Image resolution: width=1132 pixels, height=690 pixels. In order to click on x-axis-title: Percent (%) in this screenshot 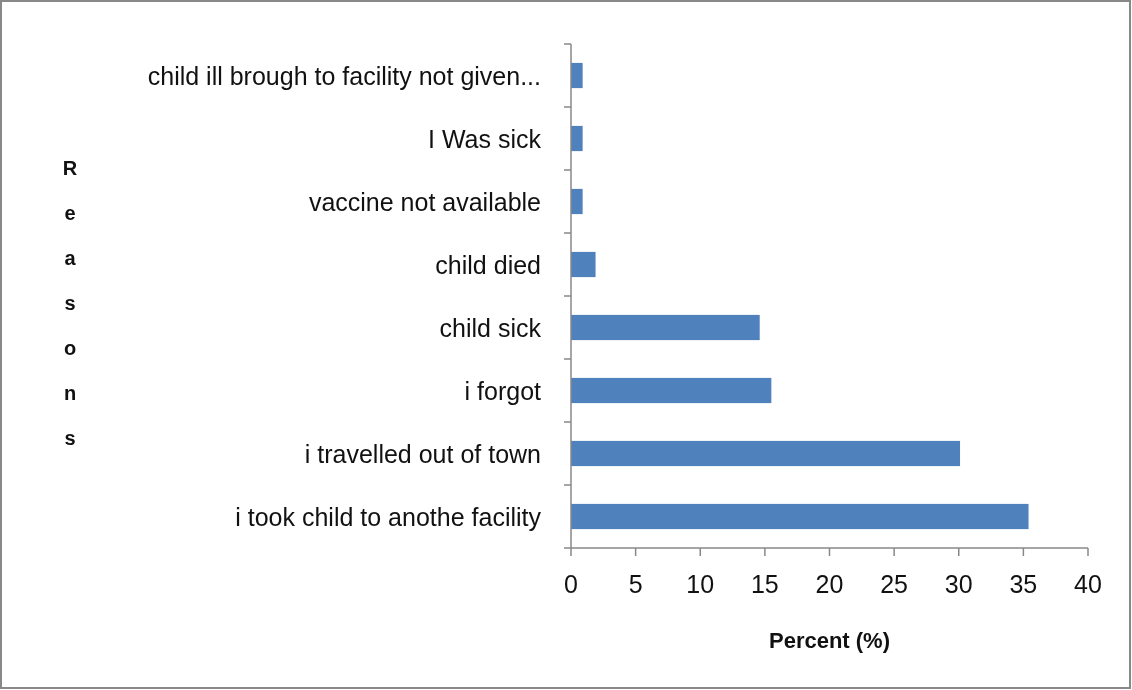, I will do `click(829, 640)`.